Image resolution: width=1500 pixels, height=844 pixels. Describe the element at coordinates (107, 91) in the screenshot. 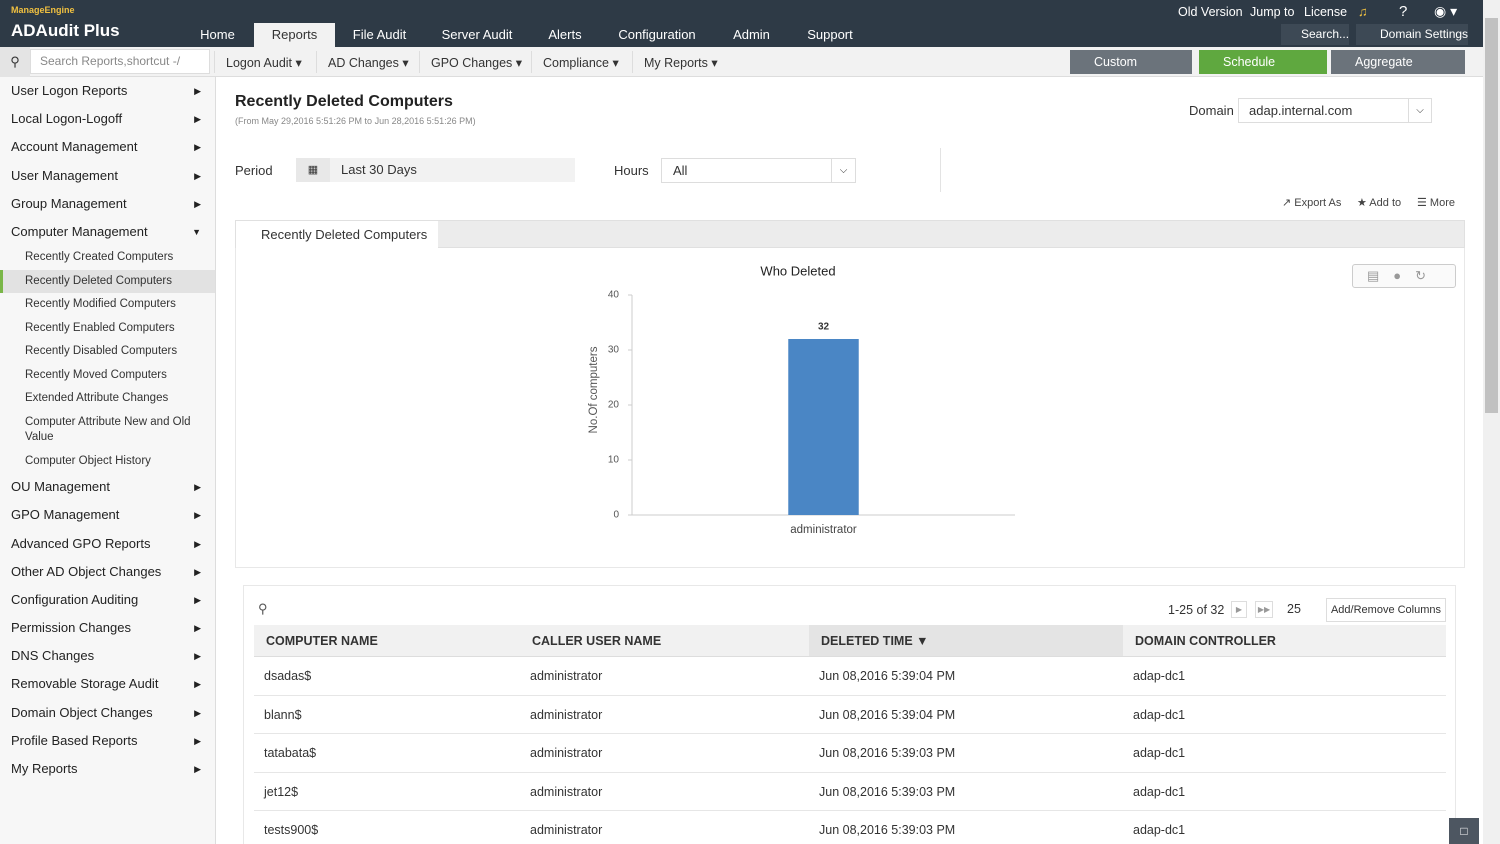

I see `sidebar-item: User Logon Reports ▶` at that location.